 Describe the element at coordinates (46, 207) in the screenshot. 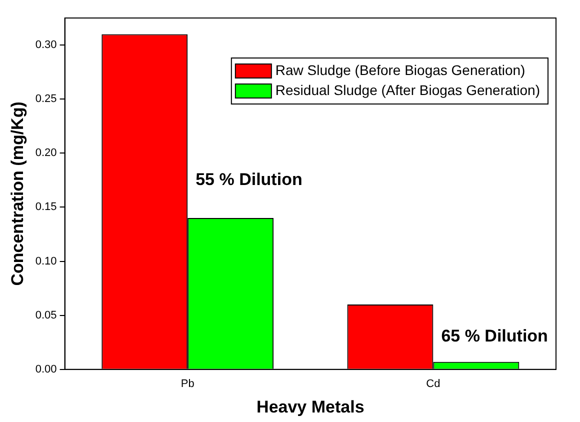

I see `y-tick-label: 0.15` at that location.